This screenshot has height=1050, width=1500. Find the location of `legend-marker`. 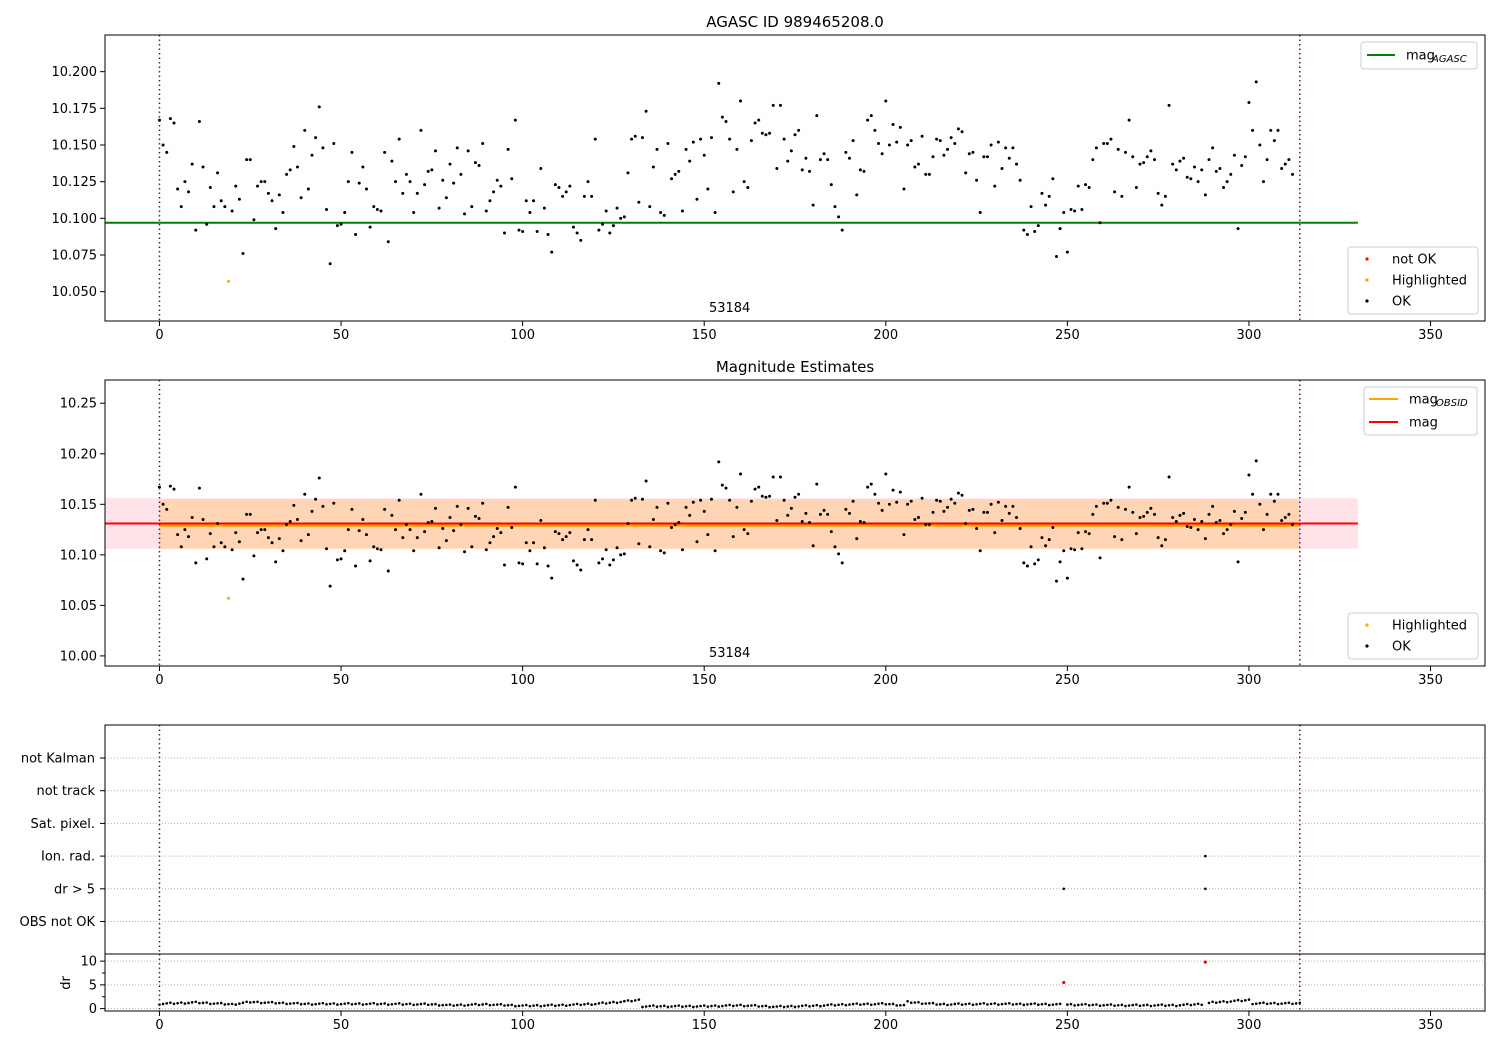

legend-marker is located at coordinates (1367, 625).